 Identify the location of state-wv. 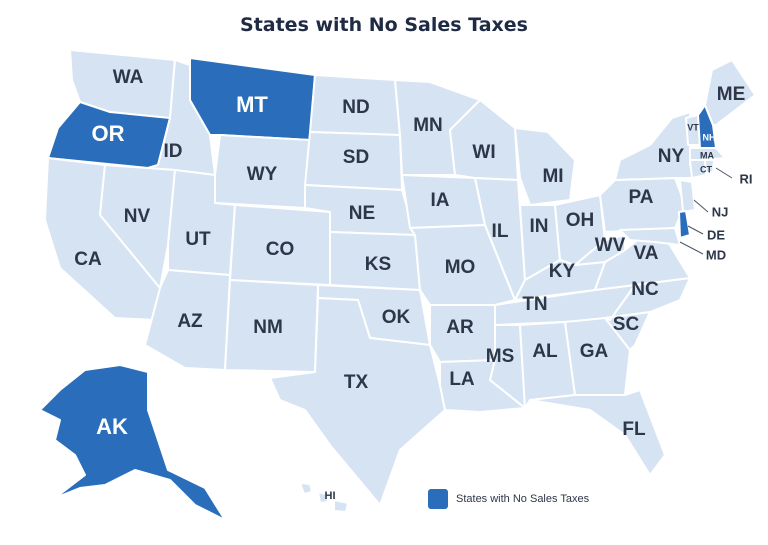
(600, 250).